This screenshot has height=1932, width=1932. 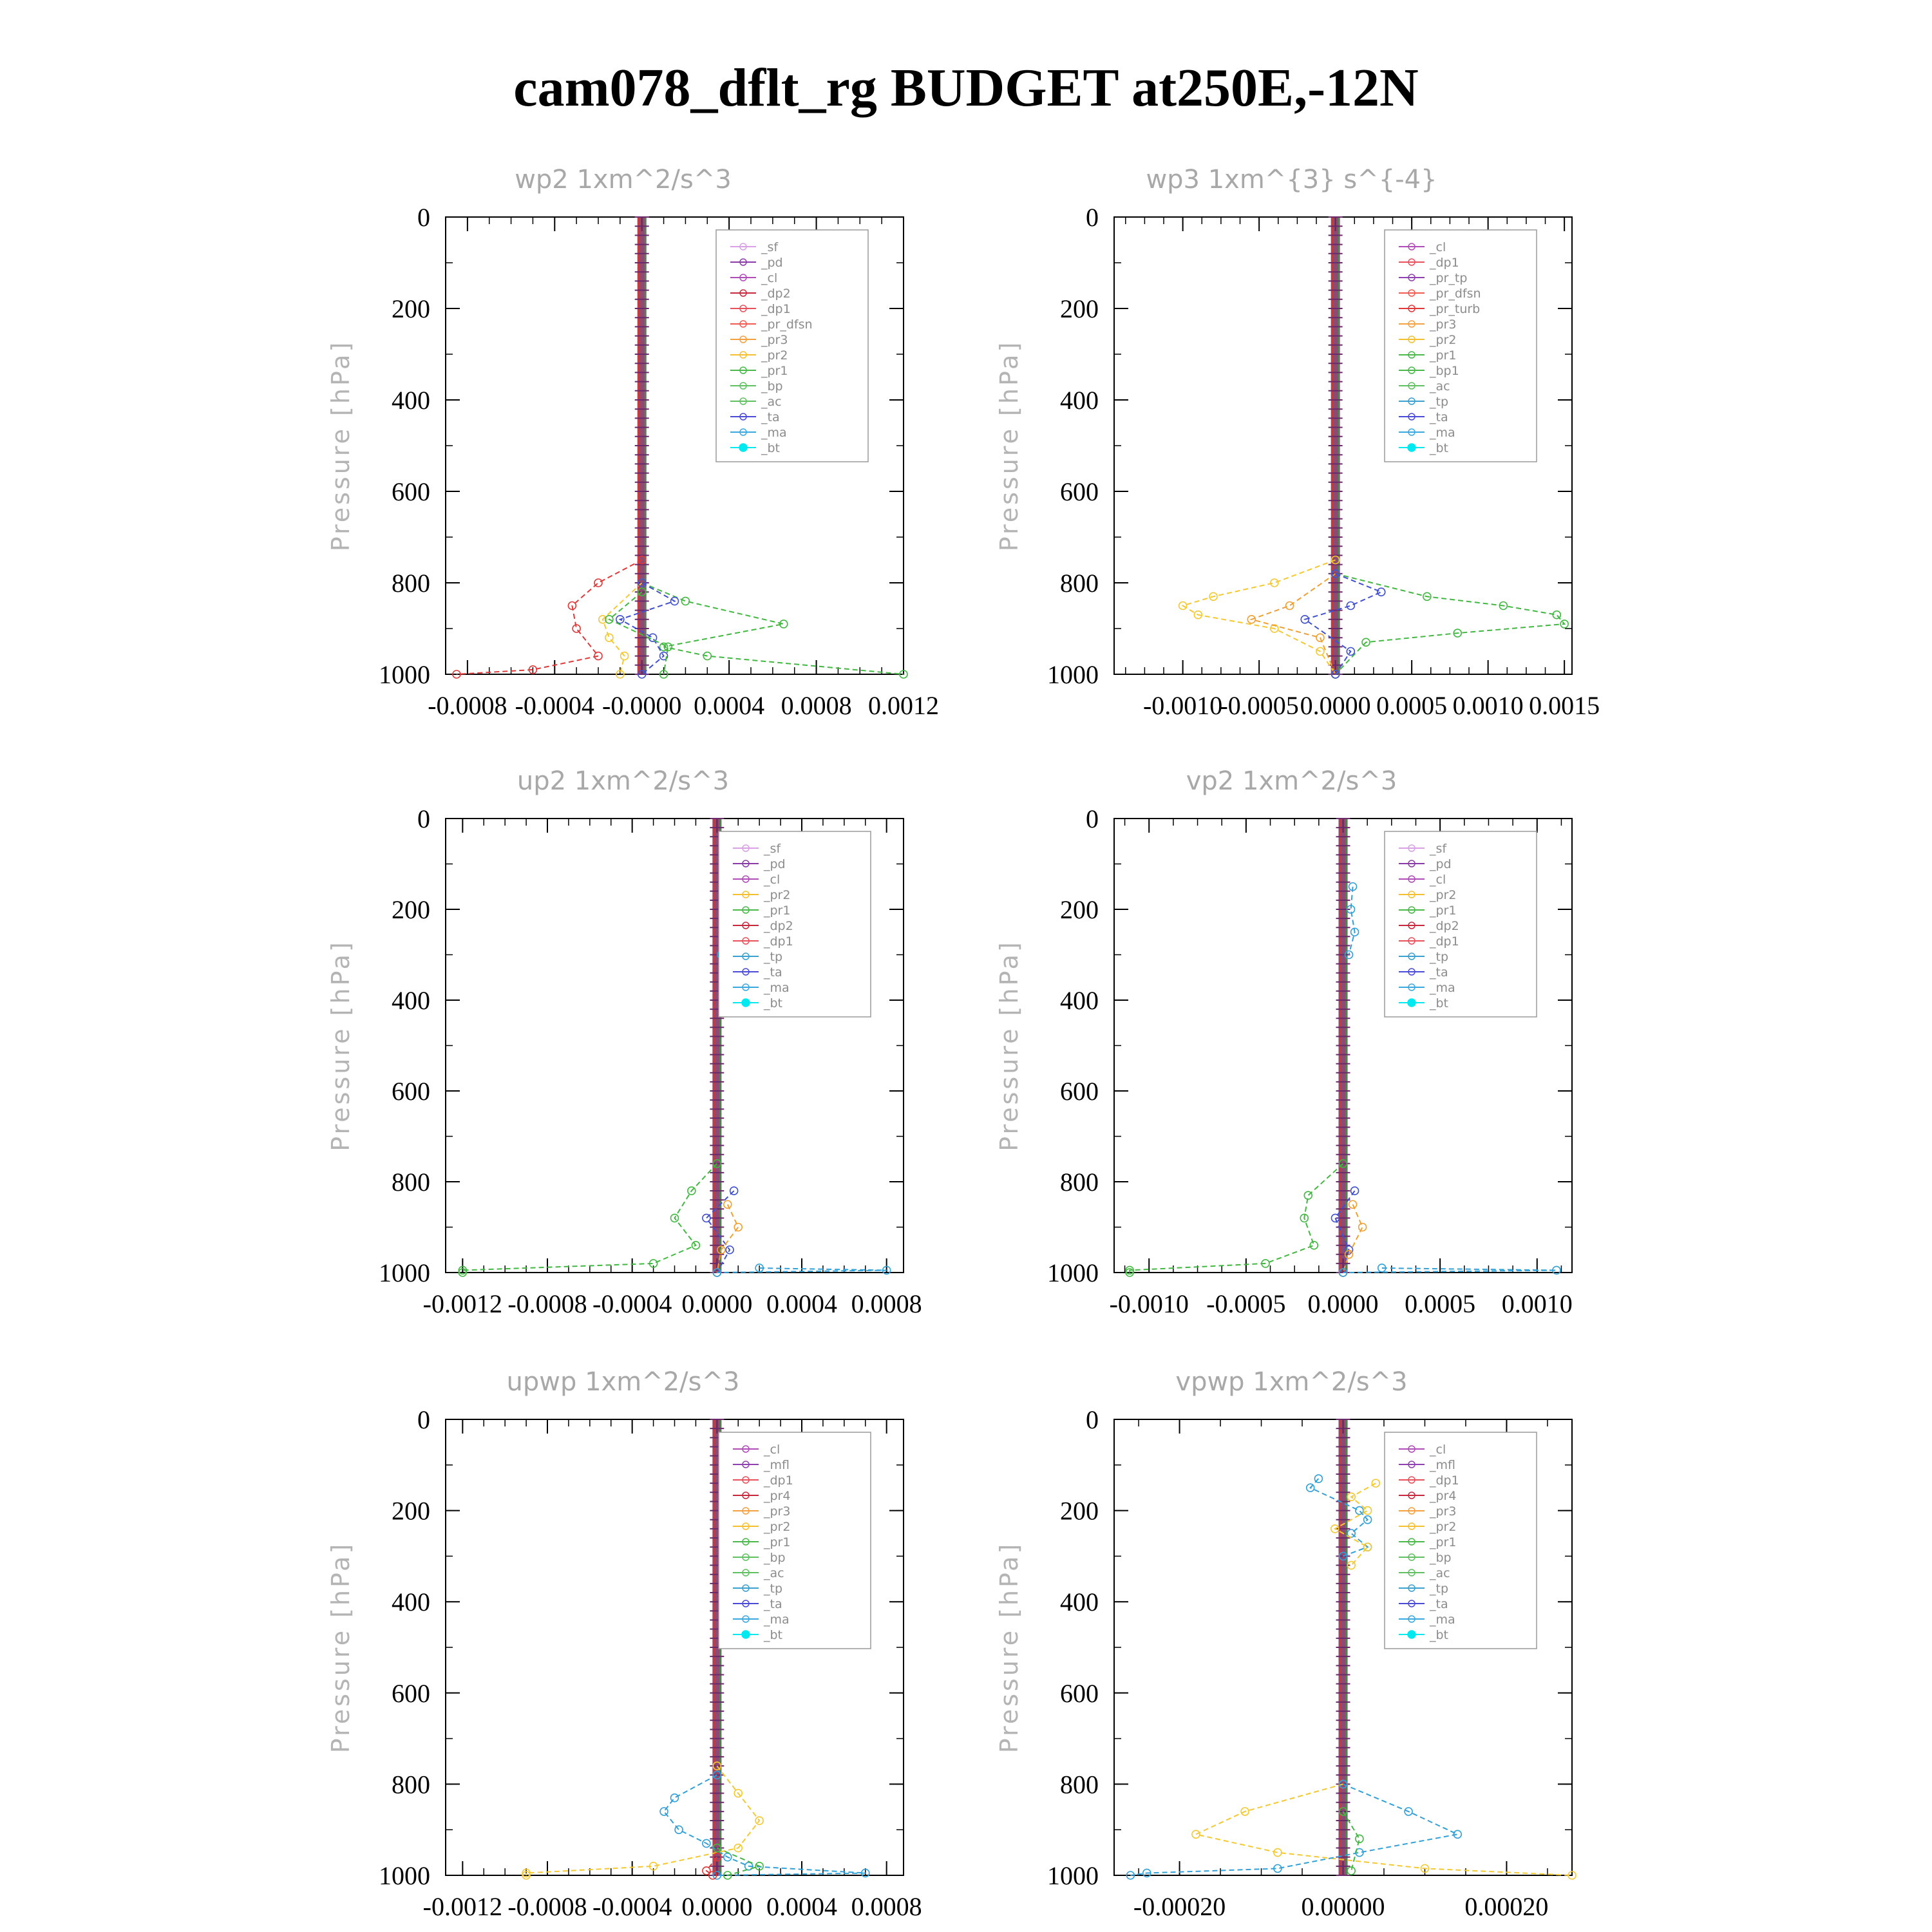 I want to click on y-tick-label: 200, so click(x=1079, y=309).